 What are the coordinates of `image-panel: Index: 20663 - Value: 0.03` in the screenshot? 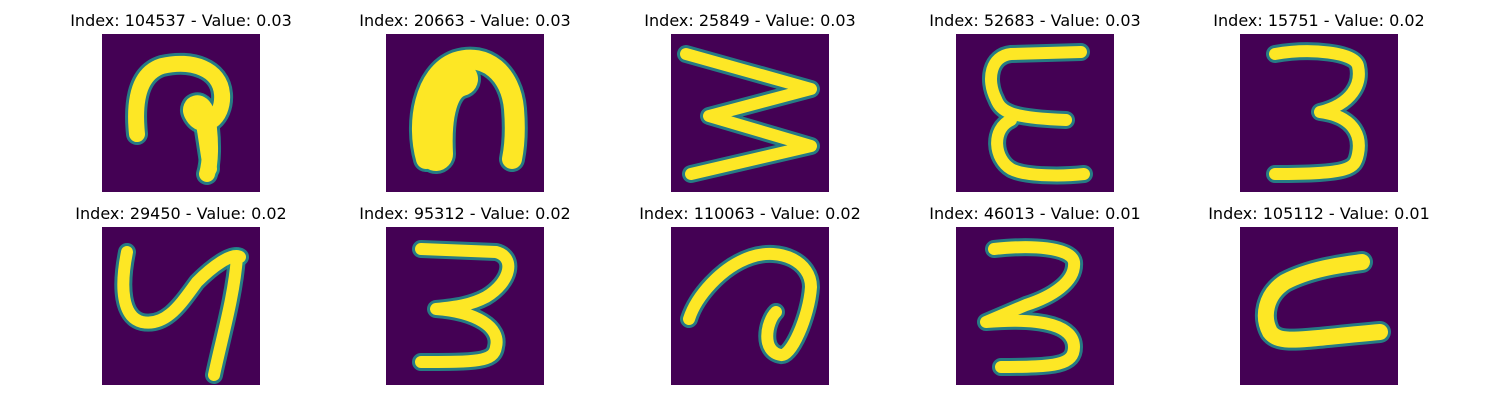 It's located at (465, 106).